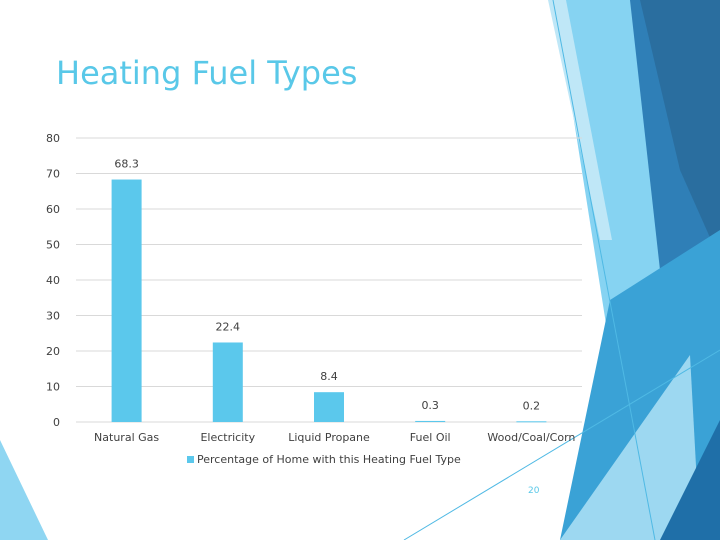 The height and width of the screenshot is (540, 720). I want to click on data-label: 22.4, so click(228, 326).